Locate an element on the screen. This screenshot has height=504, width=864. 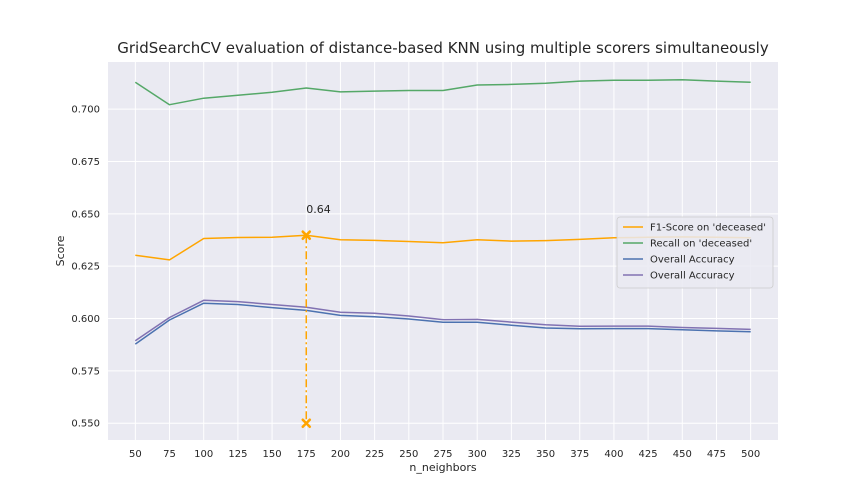
x-tick-label: 350 is located at coordinates (545, 454).